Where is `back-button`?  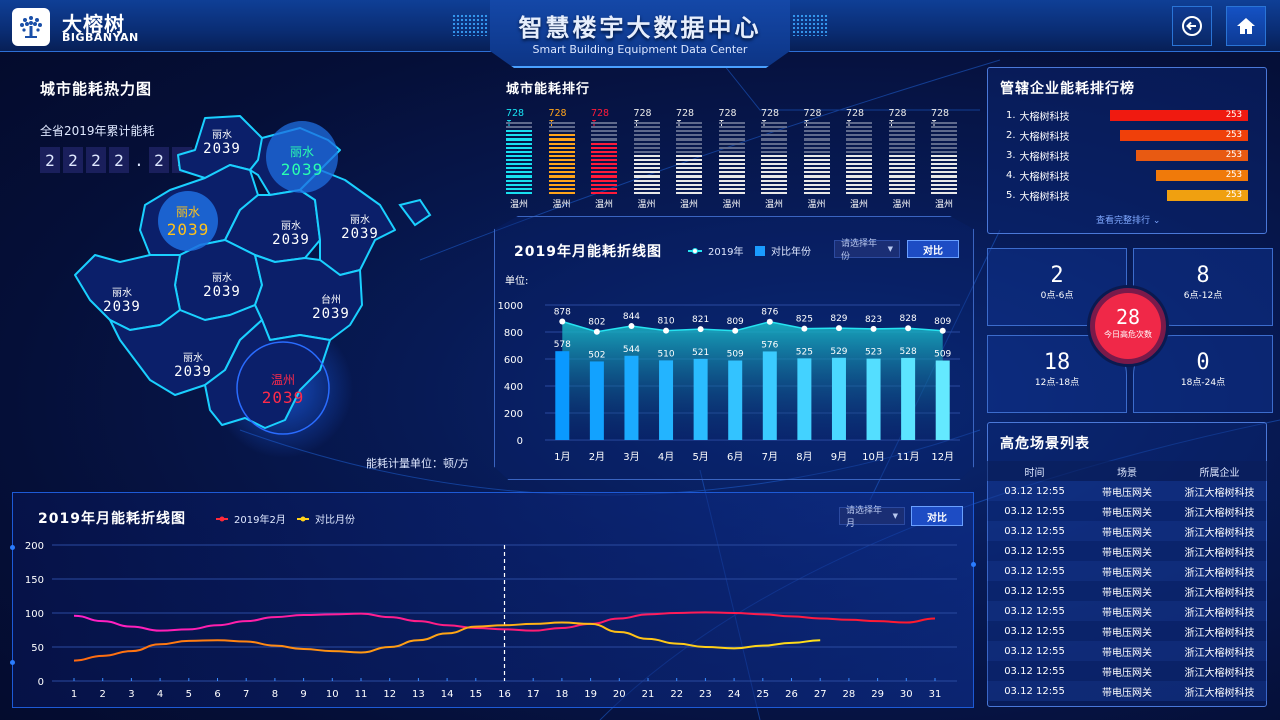
back-button is located at coordinates (1192, 26).